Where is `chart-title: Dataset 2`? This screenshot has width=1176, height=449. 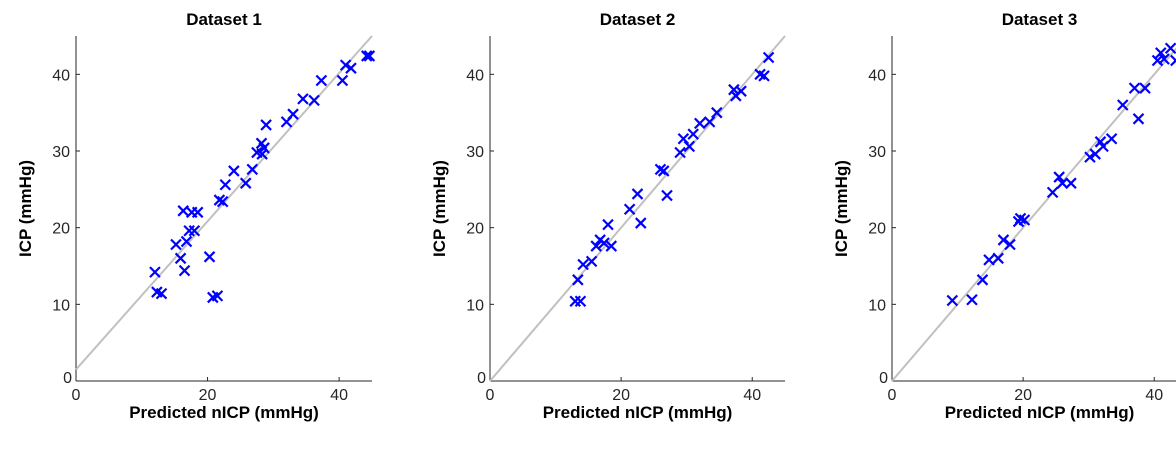 chart-title: Dataset 2 is located at coordinates (638, 19).